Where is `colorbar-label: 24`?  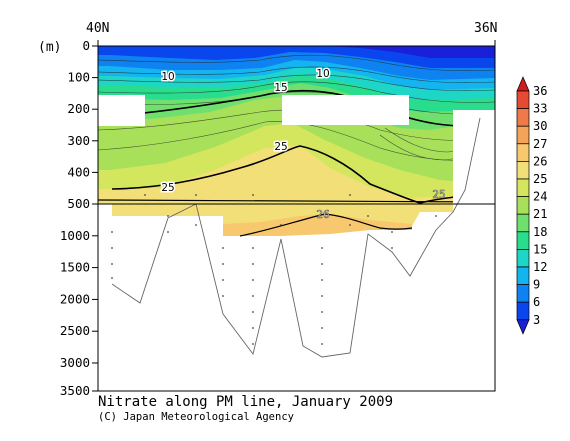 colorbar-label: 24 is located at coordinates (540, 197).